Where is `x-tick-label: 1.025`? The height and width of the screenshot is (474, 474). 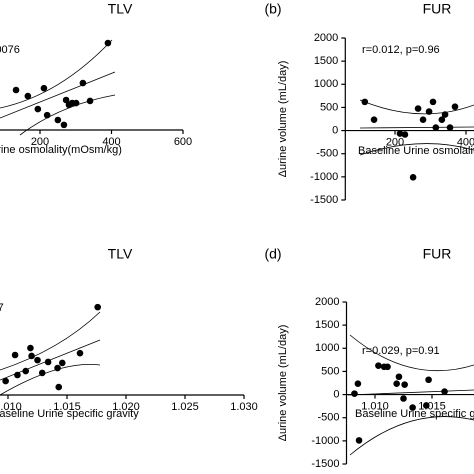 x-tick-label: 1.025 is located at coordinates (185, 407).